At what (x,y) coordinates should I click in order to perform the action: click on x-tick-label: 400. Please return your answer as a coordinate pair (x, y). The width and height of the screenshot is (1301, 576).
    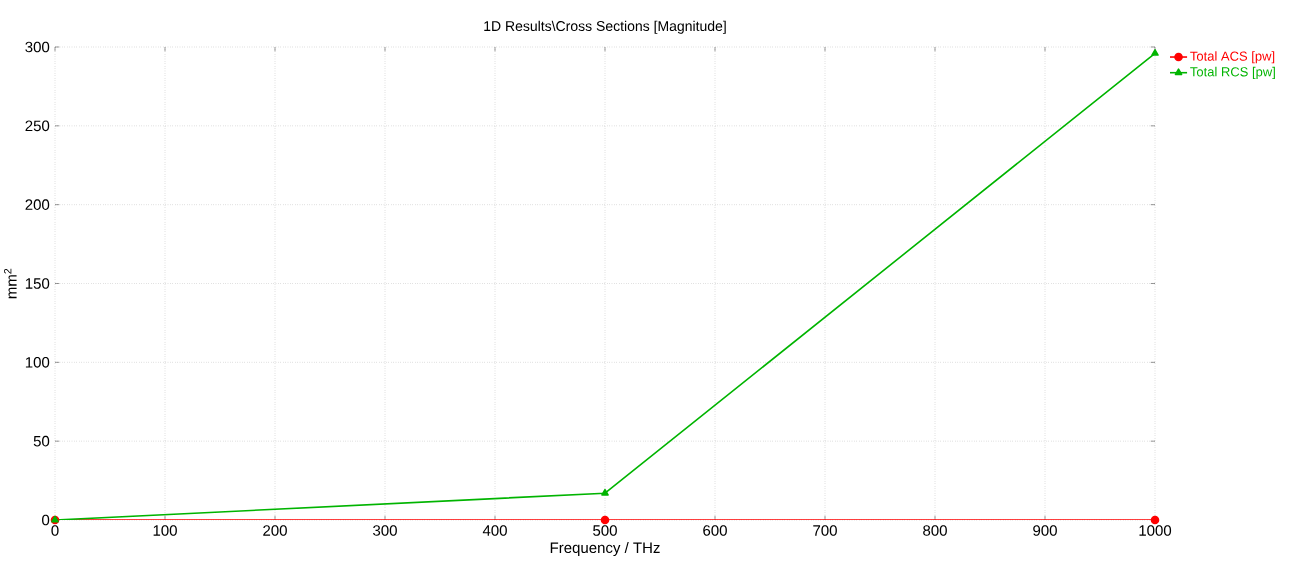
    Looking at the image, I should click on (494, 530).